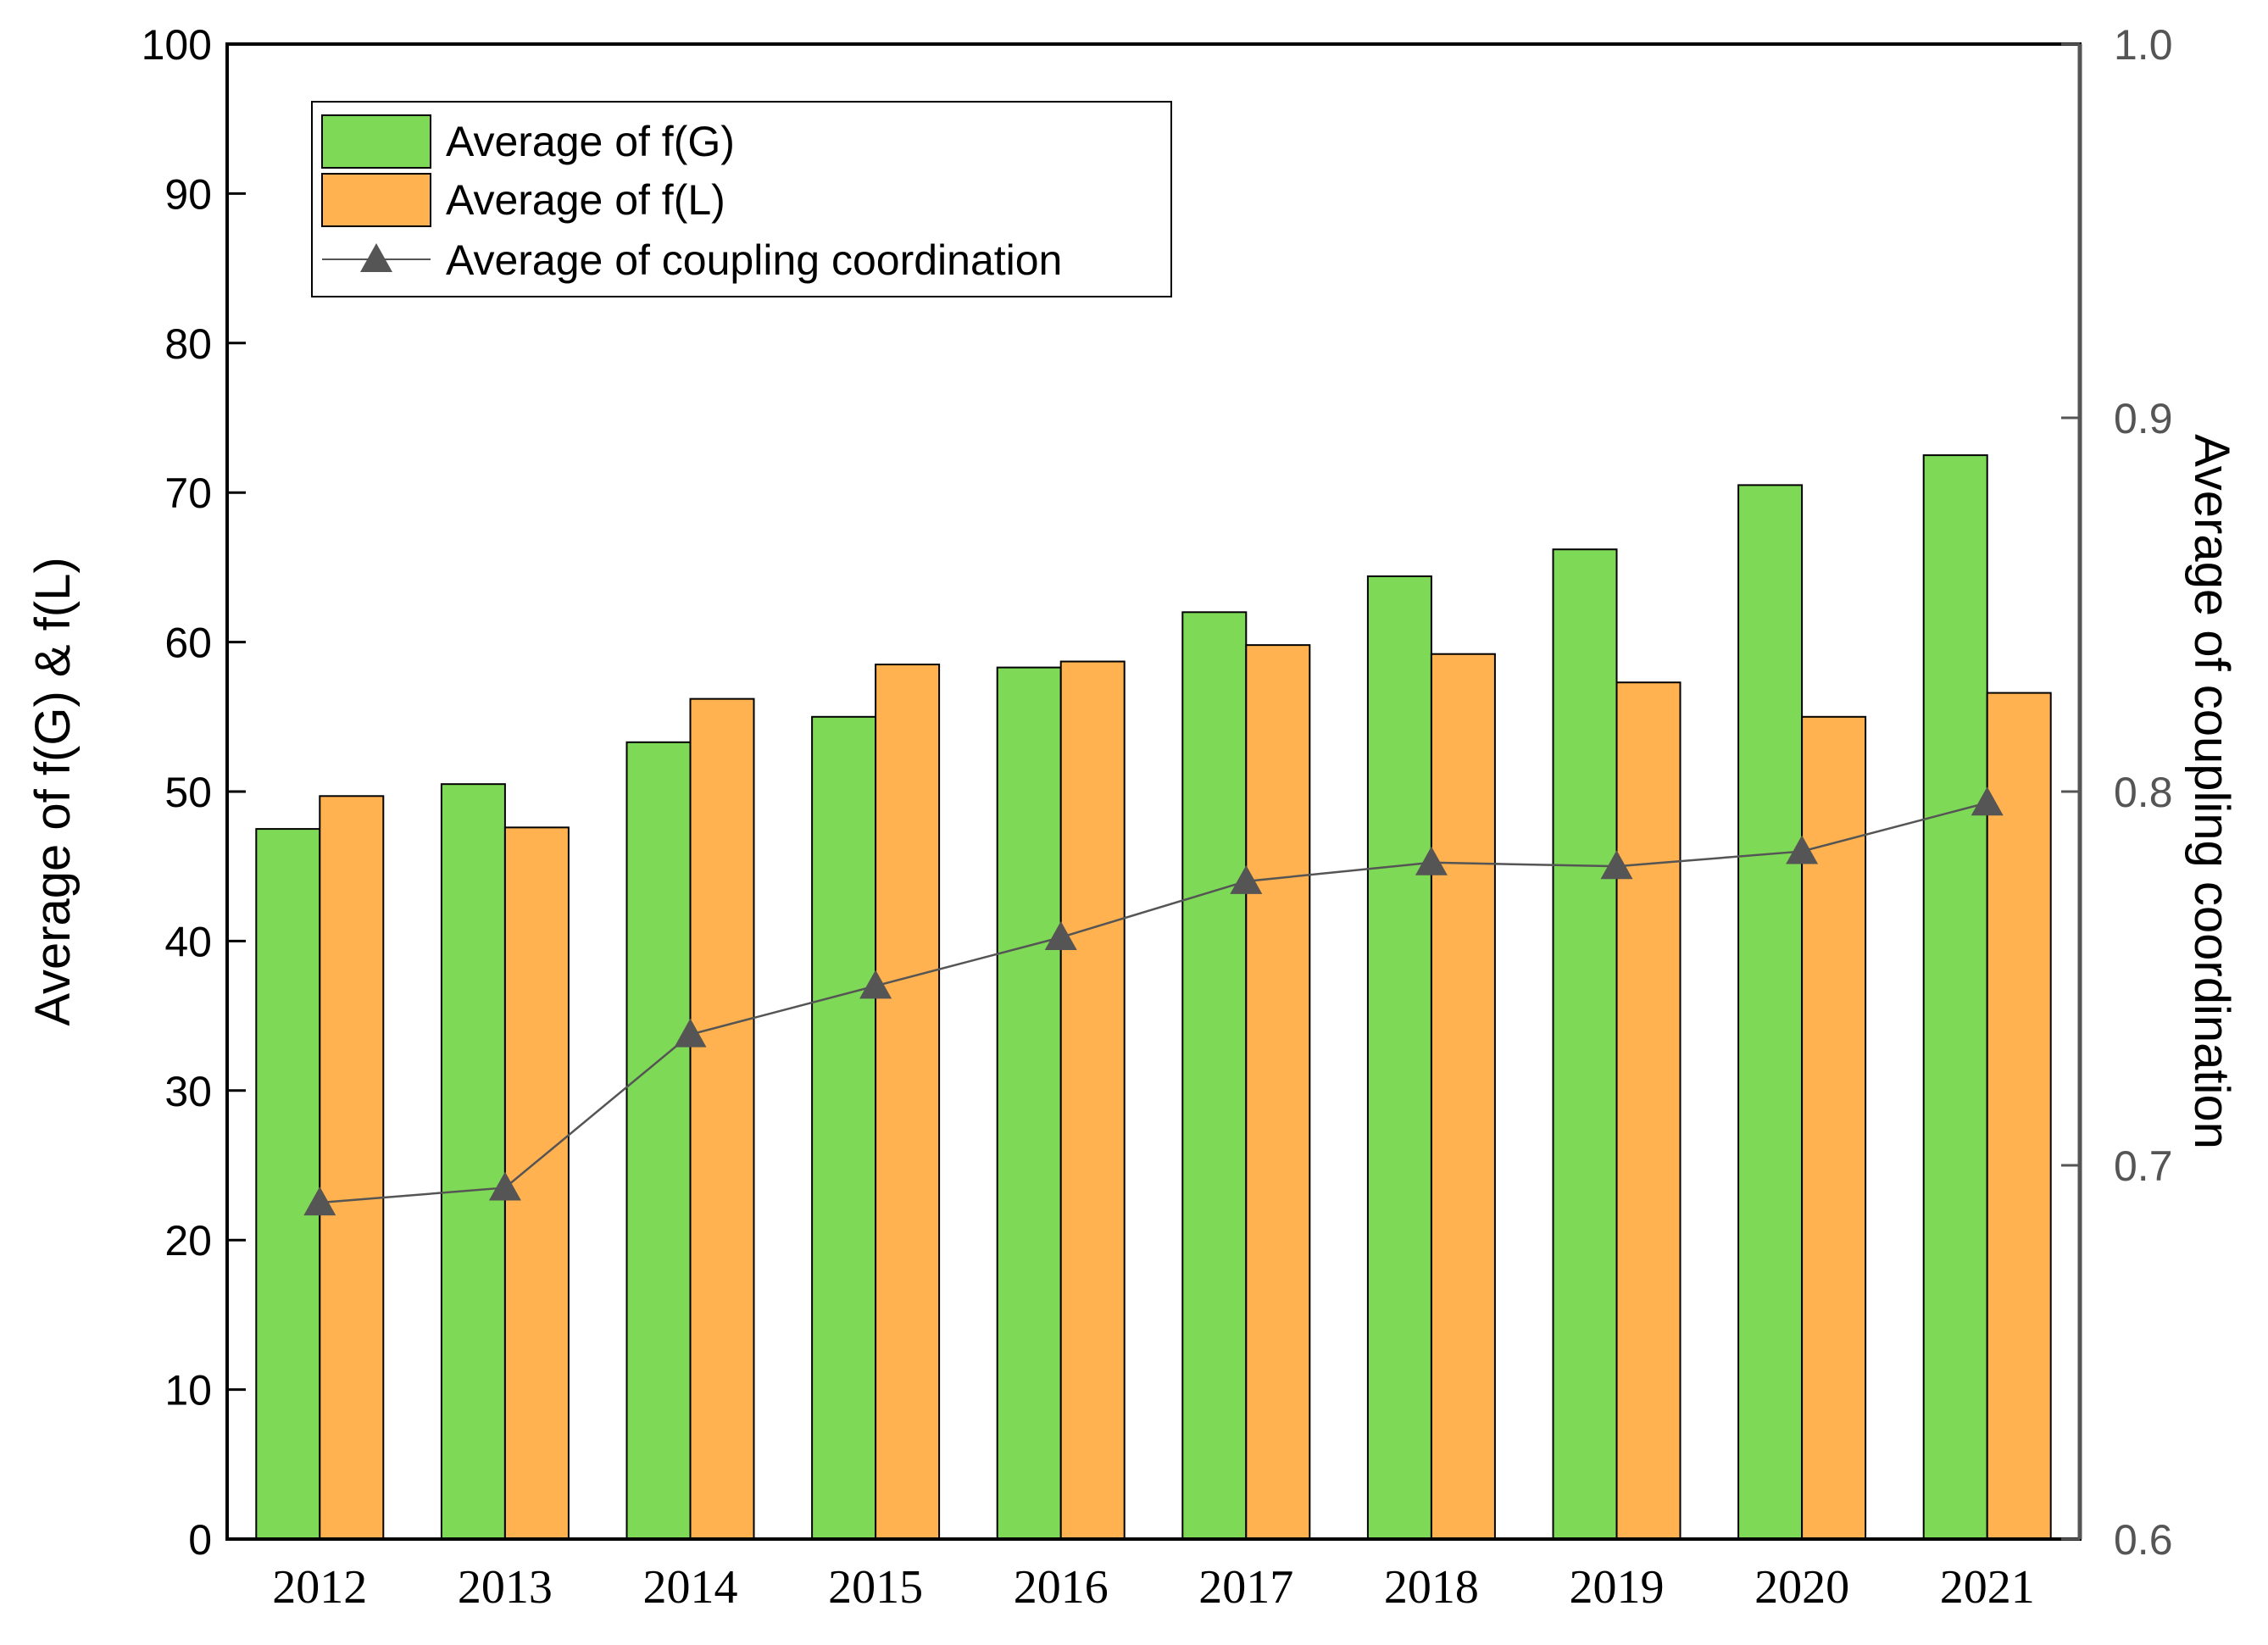  What do you see at coordinates (1278, 1092) in the screenshot?
I see `bar-fl-2017` at bounding box center [1278, 1092].